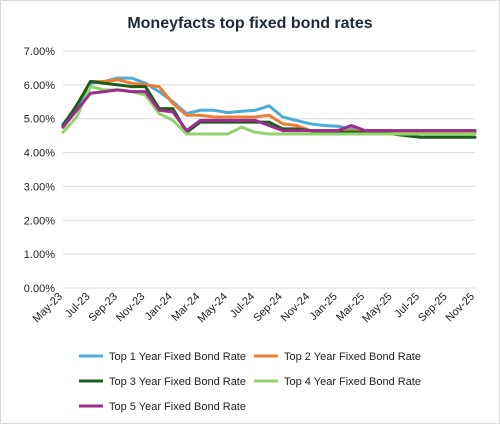 Image resolution: width=500 pixels, height=424 pixels. I want to click on y-tick-label: 5.00%, so click(39, 120).